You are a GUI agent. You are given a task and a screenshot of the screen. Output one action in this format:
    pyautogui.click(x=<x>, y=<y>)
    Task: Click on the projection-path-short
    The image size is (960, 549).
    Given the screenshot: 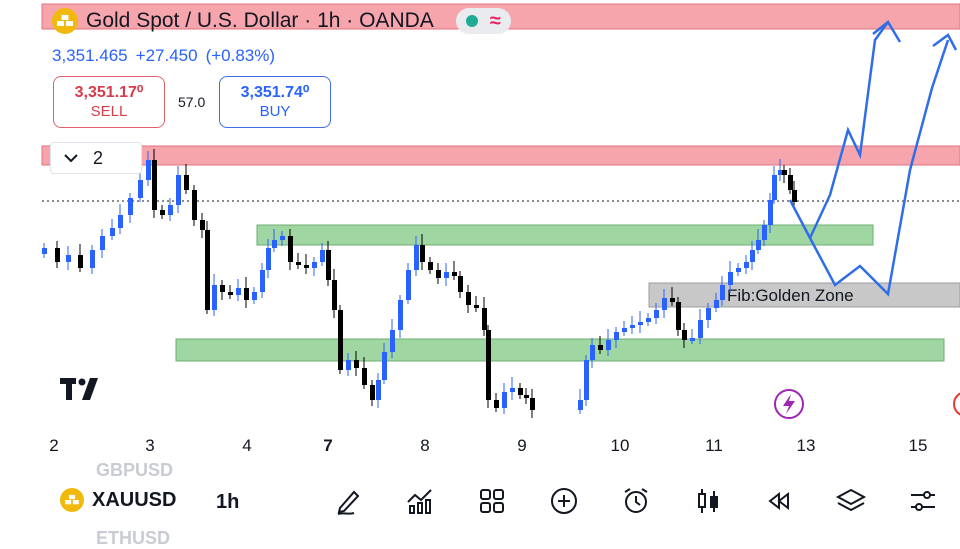 What is the action you would take?
    pyautogui.click(x=869, y=168)
    